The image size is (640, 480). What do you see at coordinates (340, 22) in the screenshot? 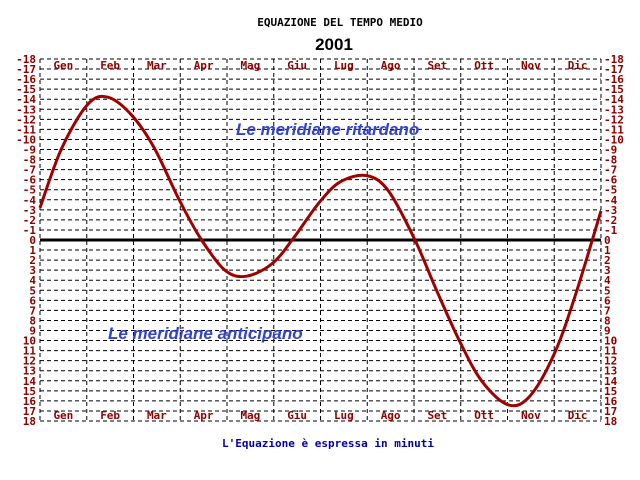
I see `chart-title: EQUAZIONE DEL TEMPO MEDIO` at bounding box center [340, 22].